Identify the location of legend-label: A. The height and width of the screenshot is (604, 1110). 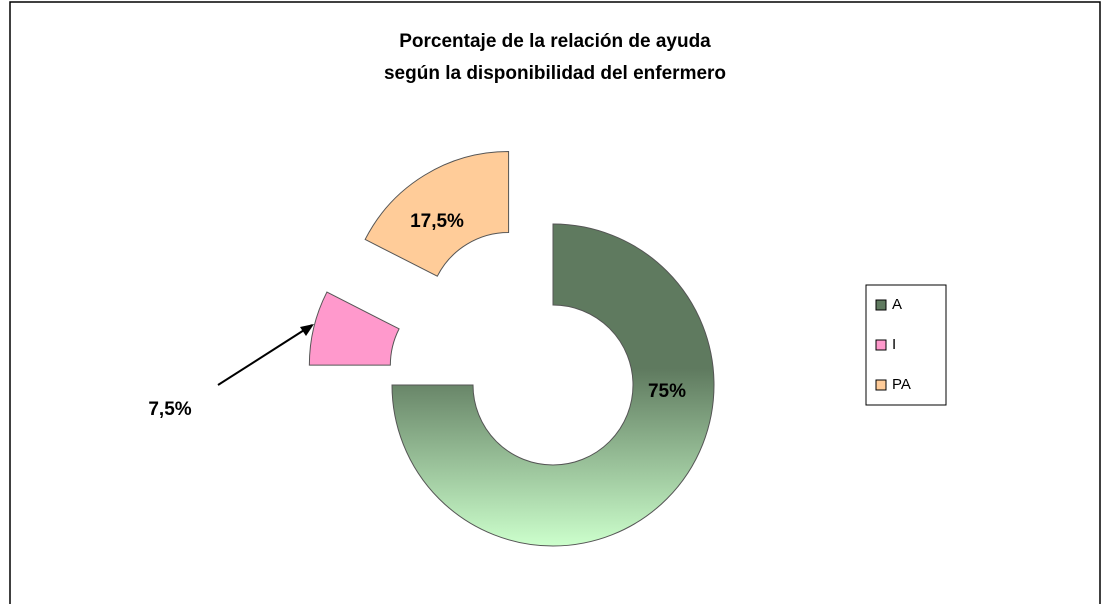
(897, 304).